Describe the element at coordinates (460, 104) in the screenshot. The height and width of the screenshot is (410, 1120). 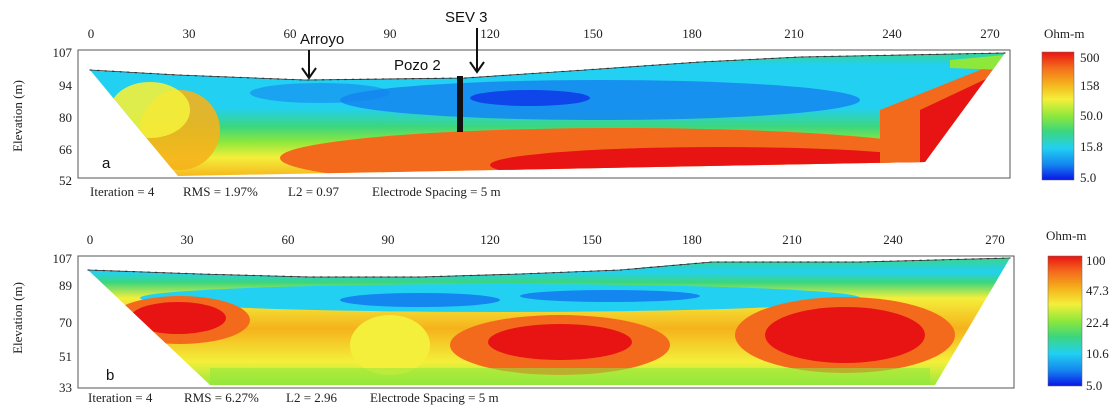
I see `pozo-2-well` at that location.